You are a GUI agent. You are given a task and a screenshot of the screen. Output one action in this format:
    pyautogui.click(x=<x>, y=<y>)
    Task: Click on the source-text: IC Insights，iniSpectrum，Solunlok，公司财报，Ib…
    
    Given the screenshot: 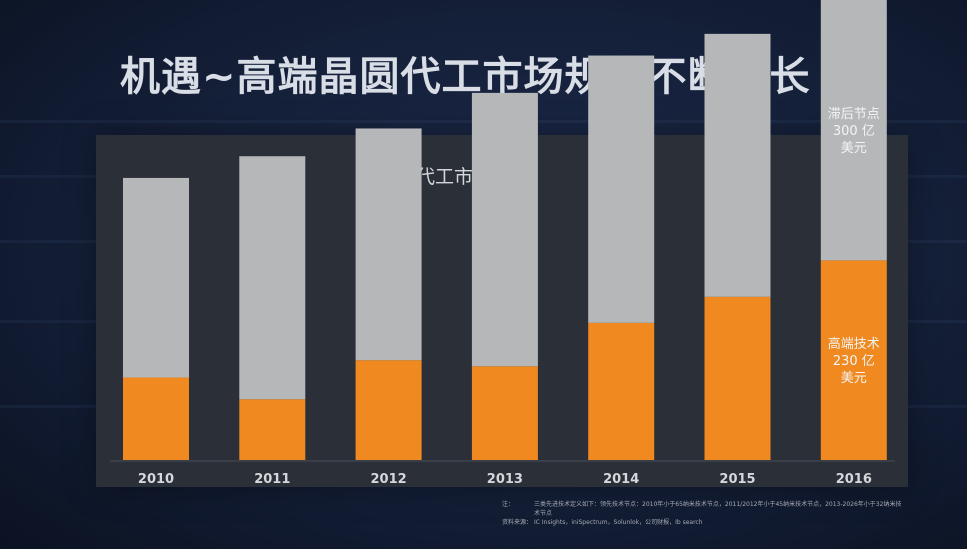 What is the action you would take?
    pyautogui.click(x=618, y=522)
    